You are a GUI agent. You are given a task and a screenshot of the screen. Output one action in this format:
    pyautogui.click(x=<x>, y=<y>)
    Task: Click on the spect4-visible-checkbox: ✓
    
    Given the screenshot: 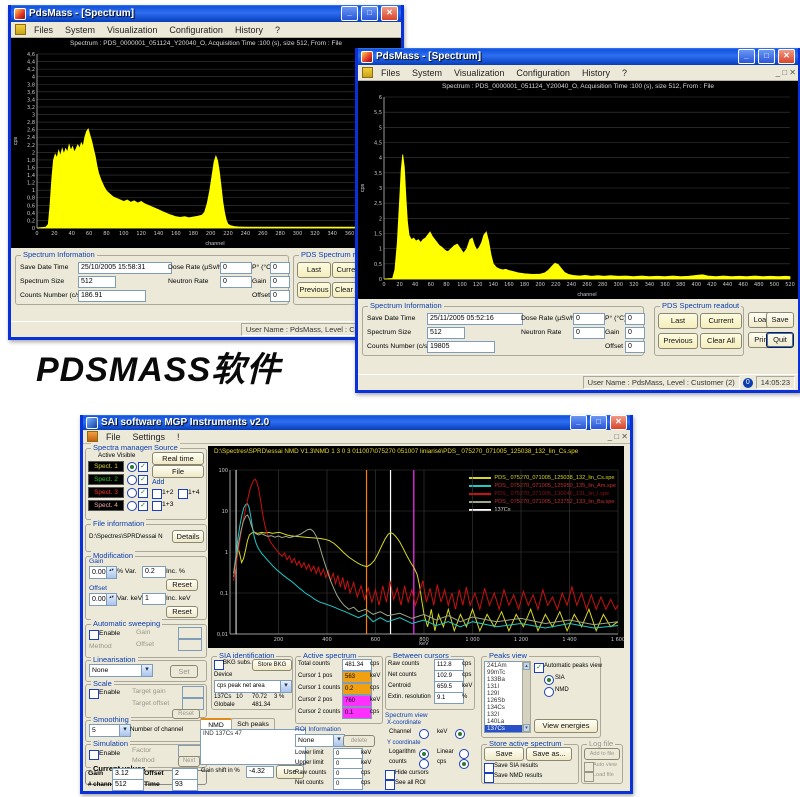 What is the action you would take?
    pyautogui.click(x=143, y=506)
    